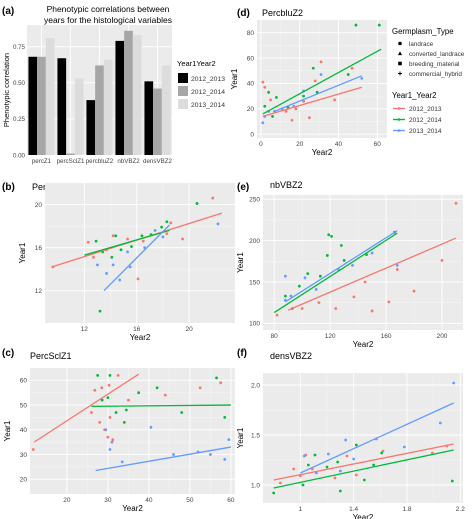  I want to click on y-tick-label: 50, so click(24, 405).